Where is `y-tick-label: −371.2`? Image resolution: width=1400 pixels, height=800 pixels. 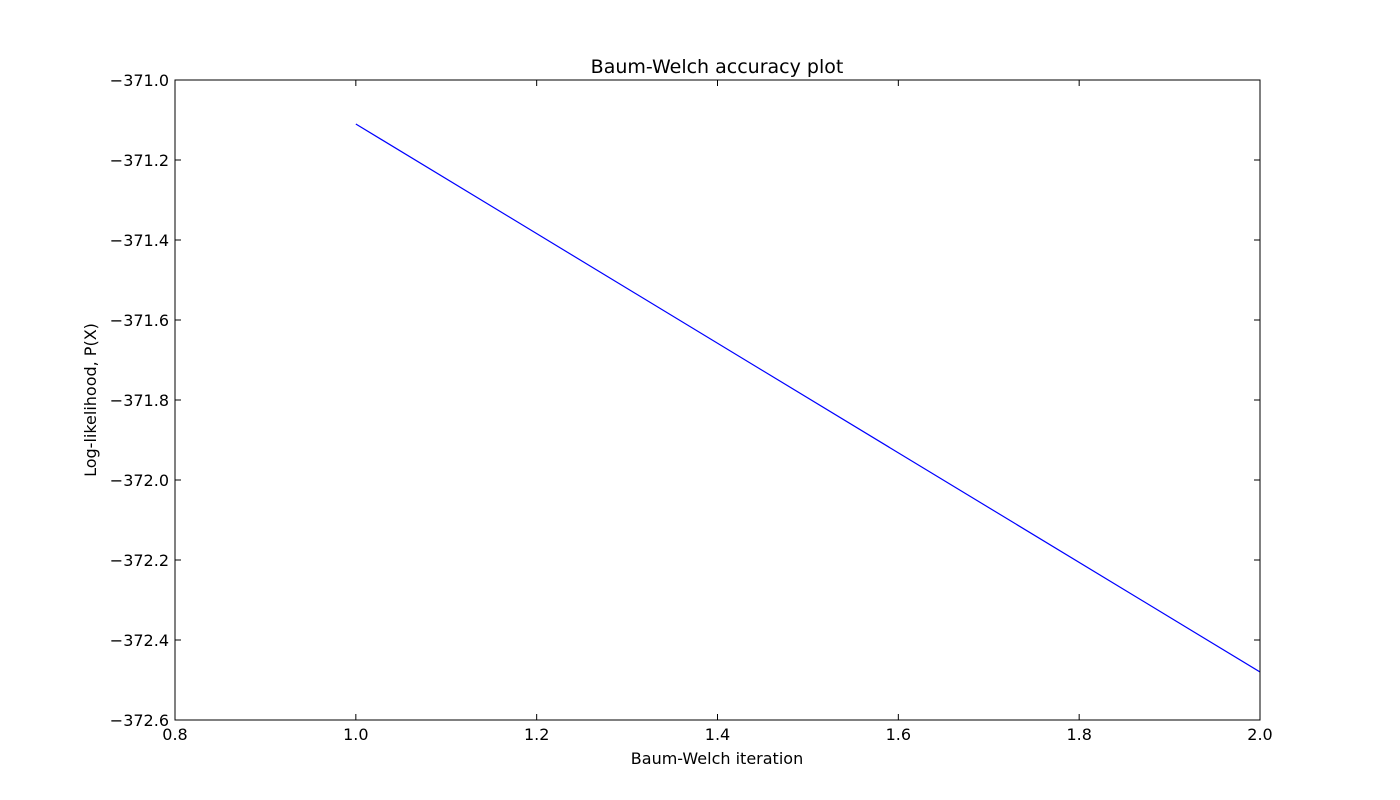
y-tick-label: −371.2 is located at coordinates (139, 160).